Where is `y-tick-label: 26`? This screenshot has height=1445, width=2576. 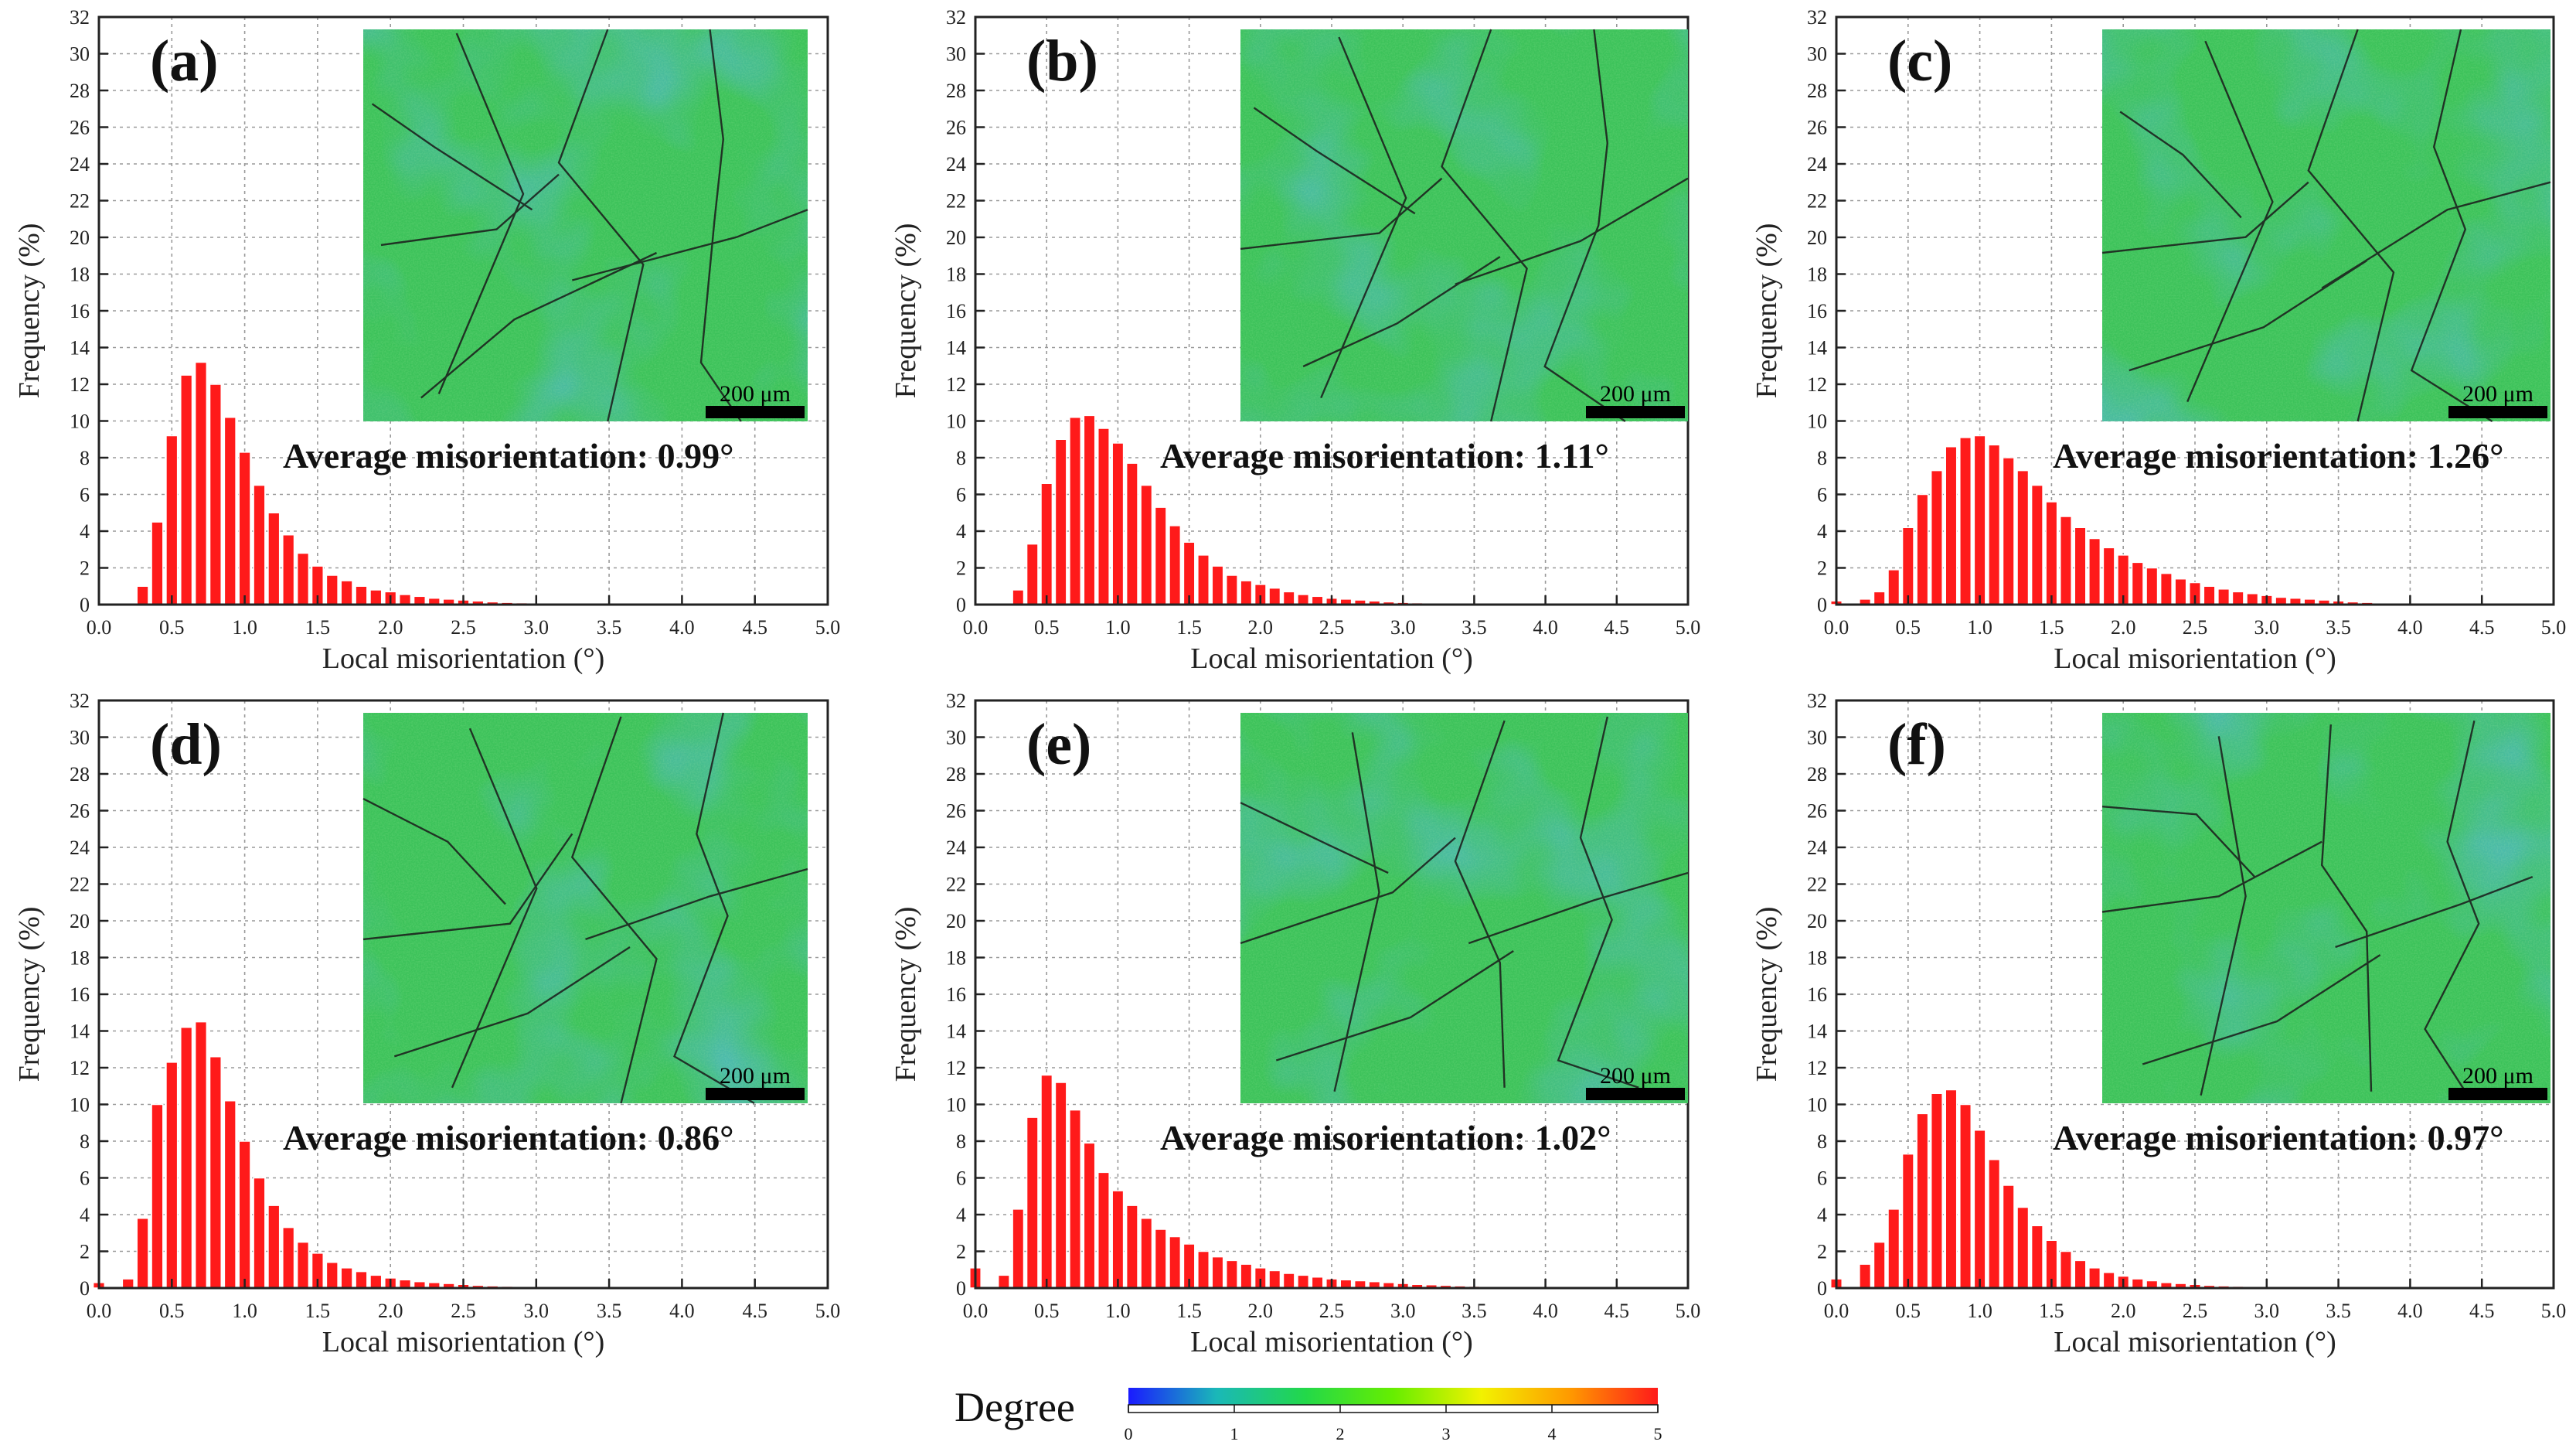 y-tick-label: 26 is located at coordinates (80, 812).